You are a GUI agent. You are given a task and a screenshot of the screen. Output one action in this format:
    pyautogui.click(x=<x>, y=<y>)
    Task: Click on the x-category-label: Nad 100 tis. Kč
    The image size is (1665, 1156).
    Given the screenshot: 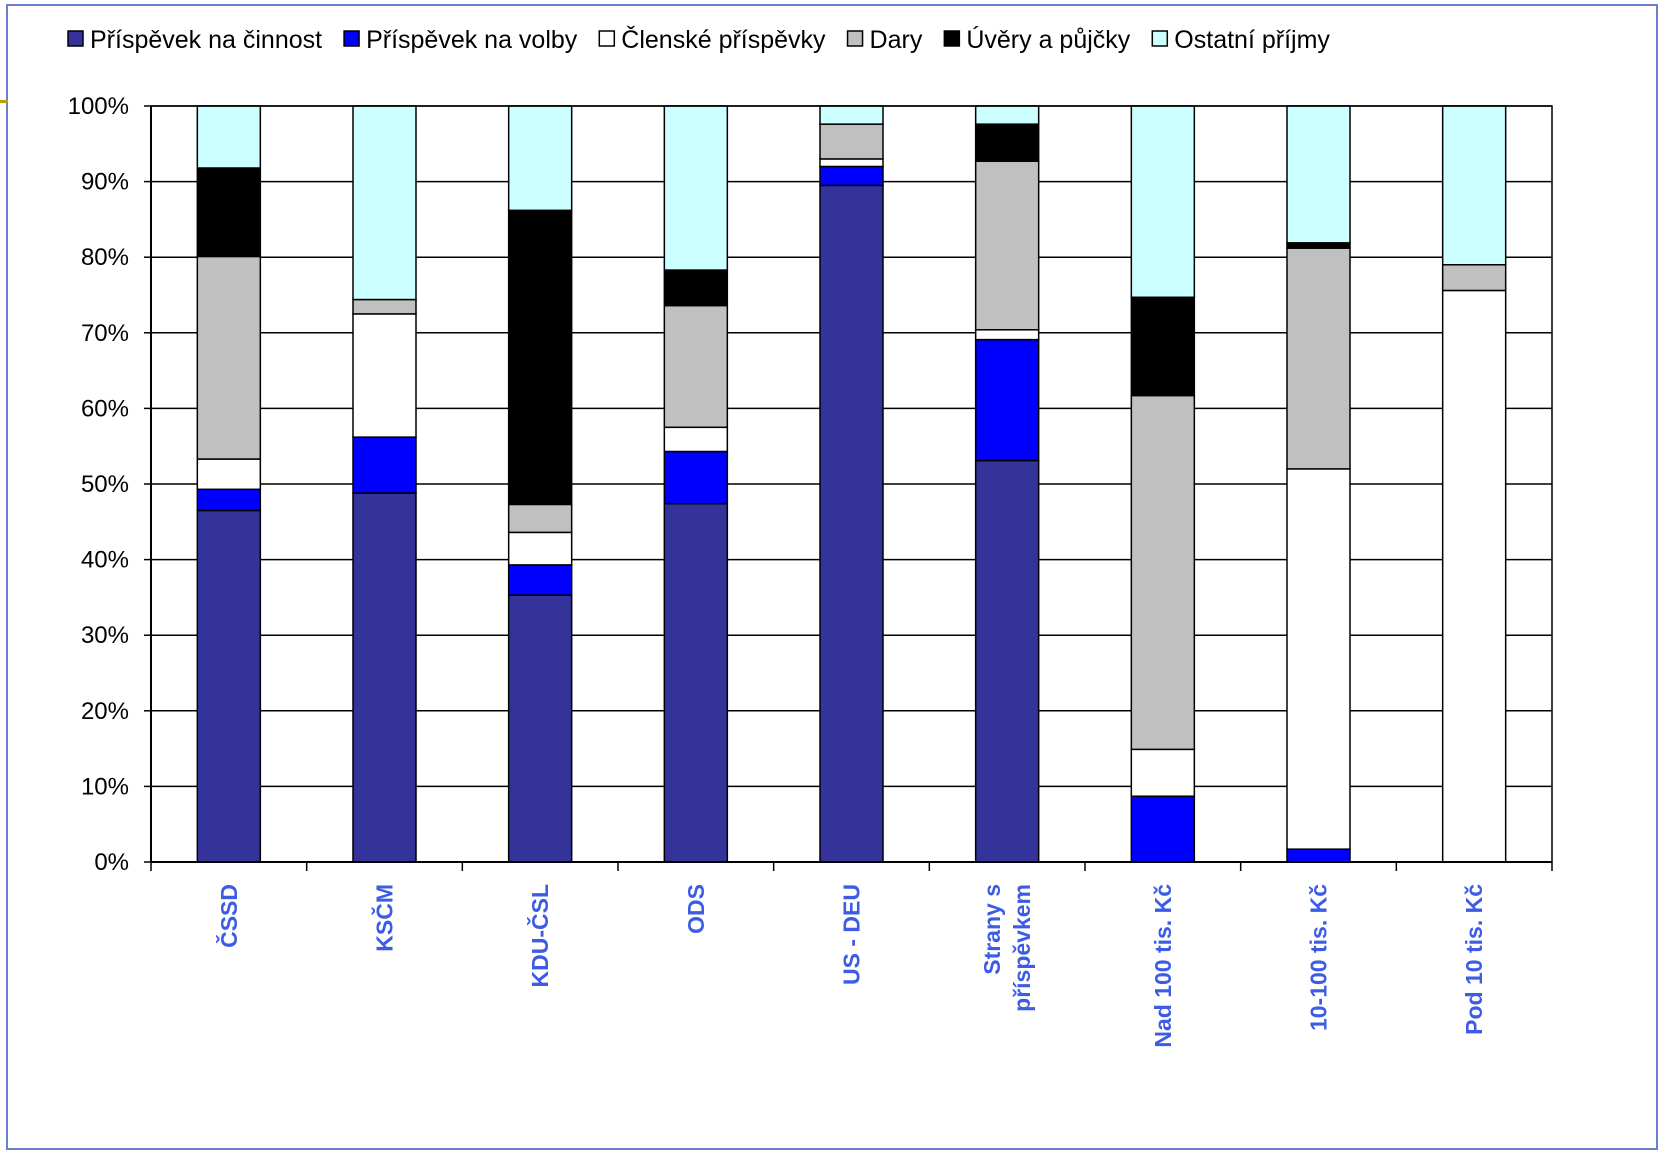 What is the action you would take?
    pyautogui.click(x=1163, y=966)
    